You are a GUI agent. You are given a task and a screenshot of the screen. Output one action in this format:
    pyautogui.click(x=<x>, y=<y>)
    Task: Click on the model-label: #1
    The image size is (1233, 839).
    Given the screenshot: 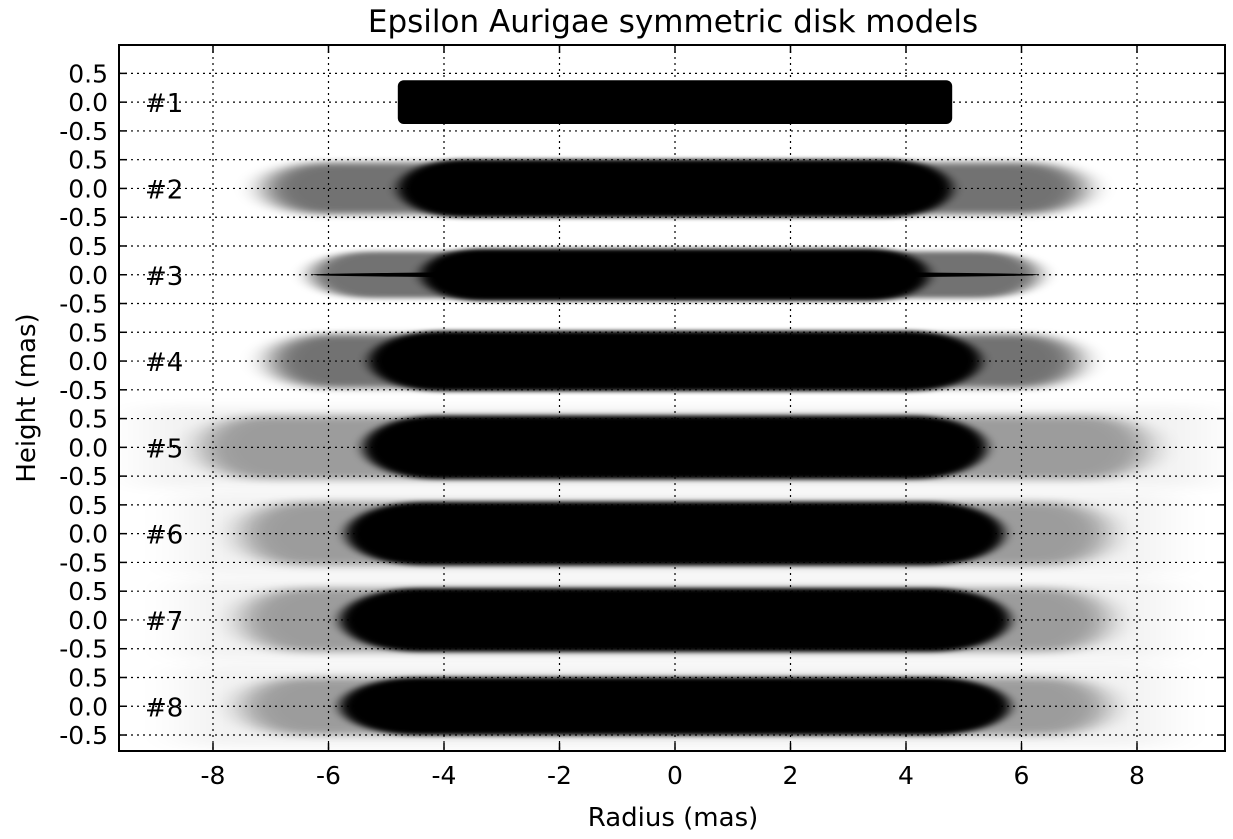 What is the action you would take?
    pyautogui.click(x=164, y=104)
    